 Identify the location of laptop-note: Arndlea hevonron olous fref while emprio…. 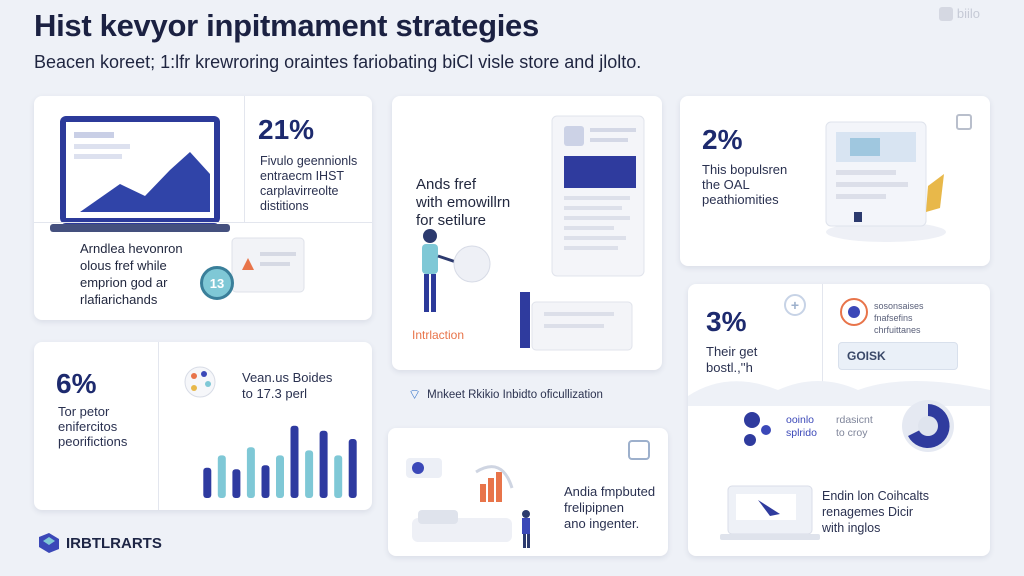
(131, 274).